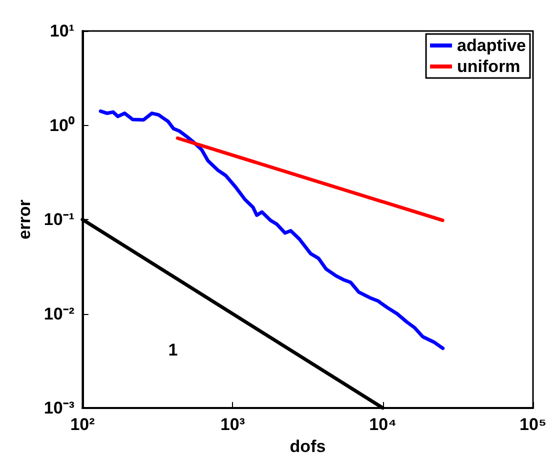 The width and height of the screenshot is (558, 468). What do you see at coordinates (491, 45) in the screenshot?
I see `legend-label: adaptive` at bounding box center [491, 45].